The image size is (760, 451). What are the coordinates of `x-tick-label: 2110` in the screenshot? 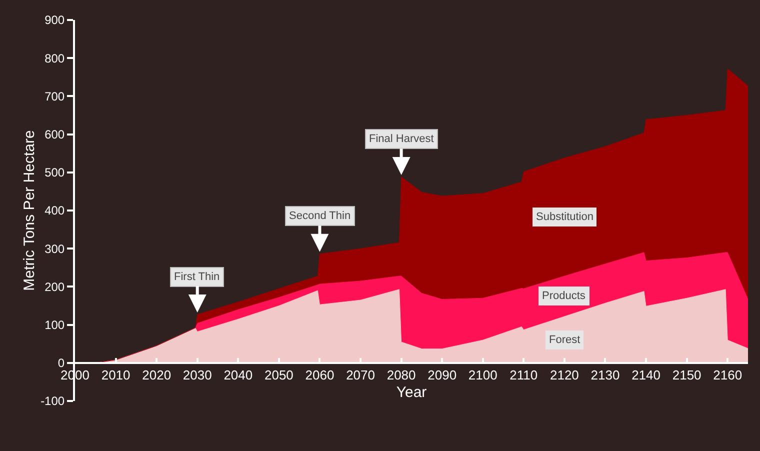 It's located at (524, 375).